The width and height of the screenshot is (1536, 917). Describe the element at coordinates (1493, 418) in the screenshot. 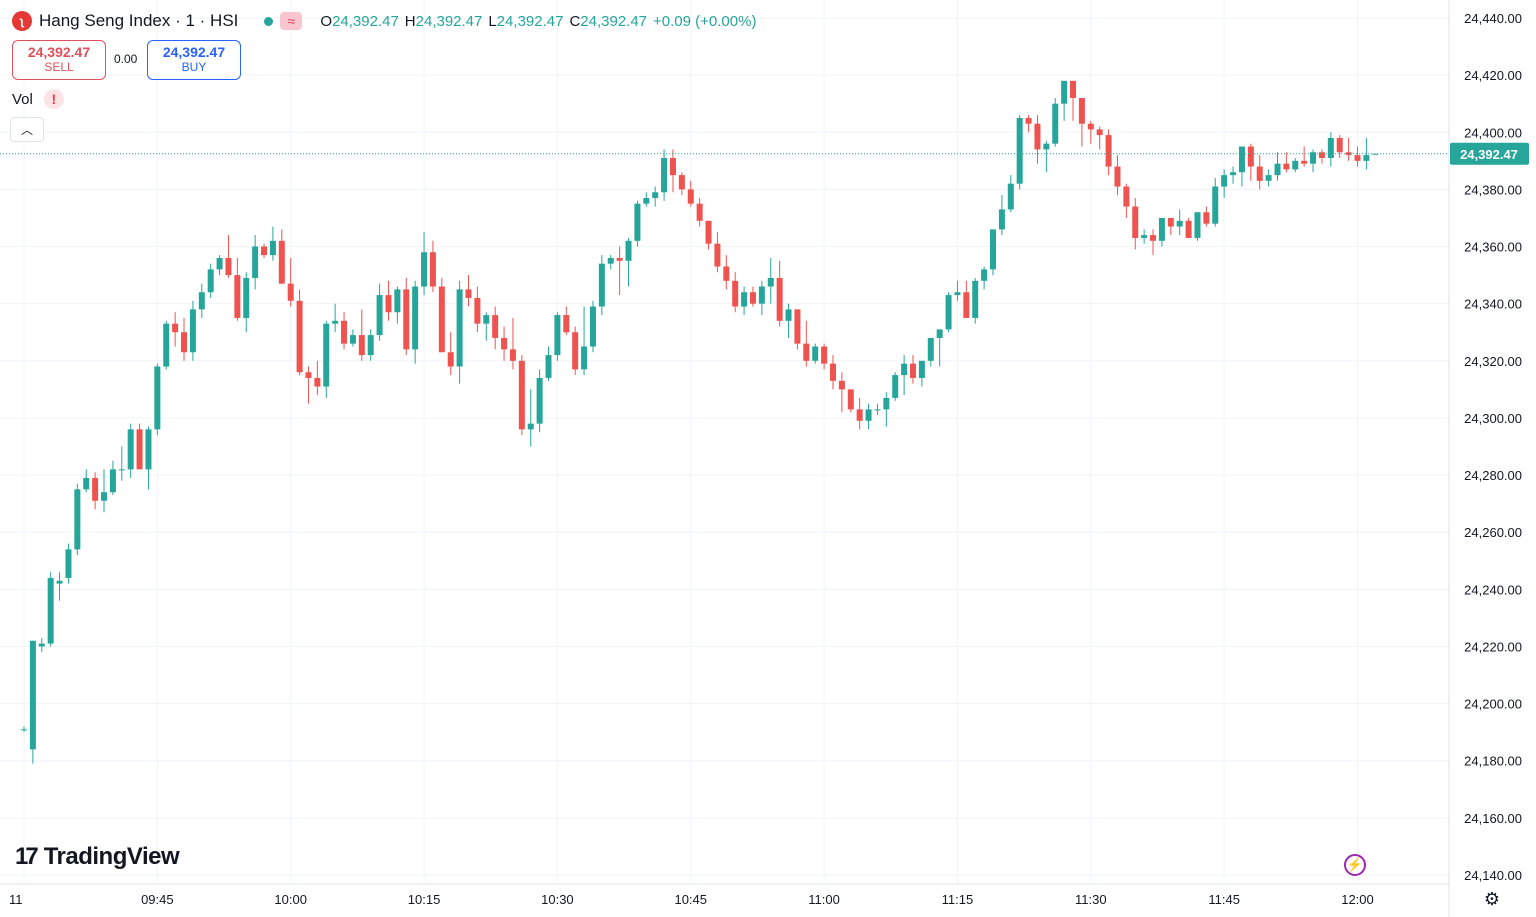

I see `price-tick-label: 24,300.00` at that location.